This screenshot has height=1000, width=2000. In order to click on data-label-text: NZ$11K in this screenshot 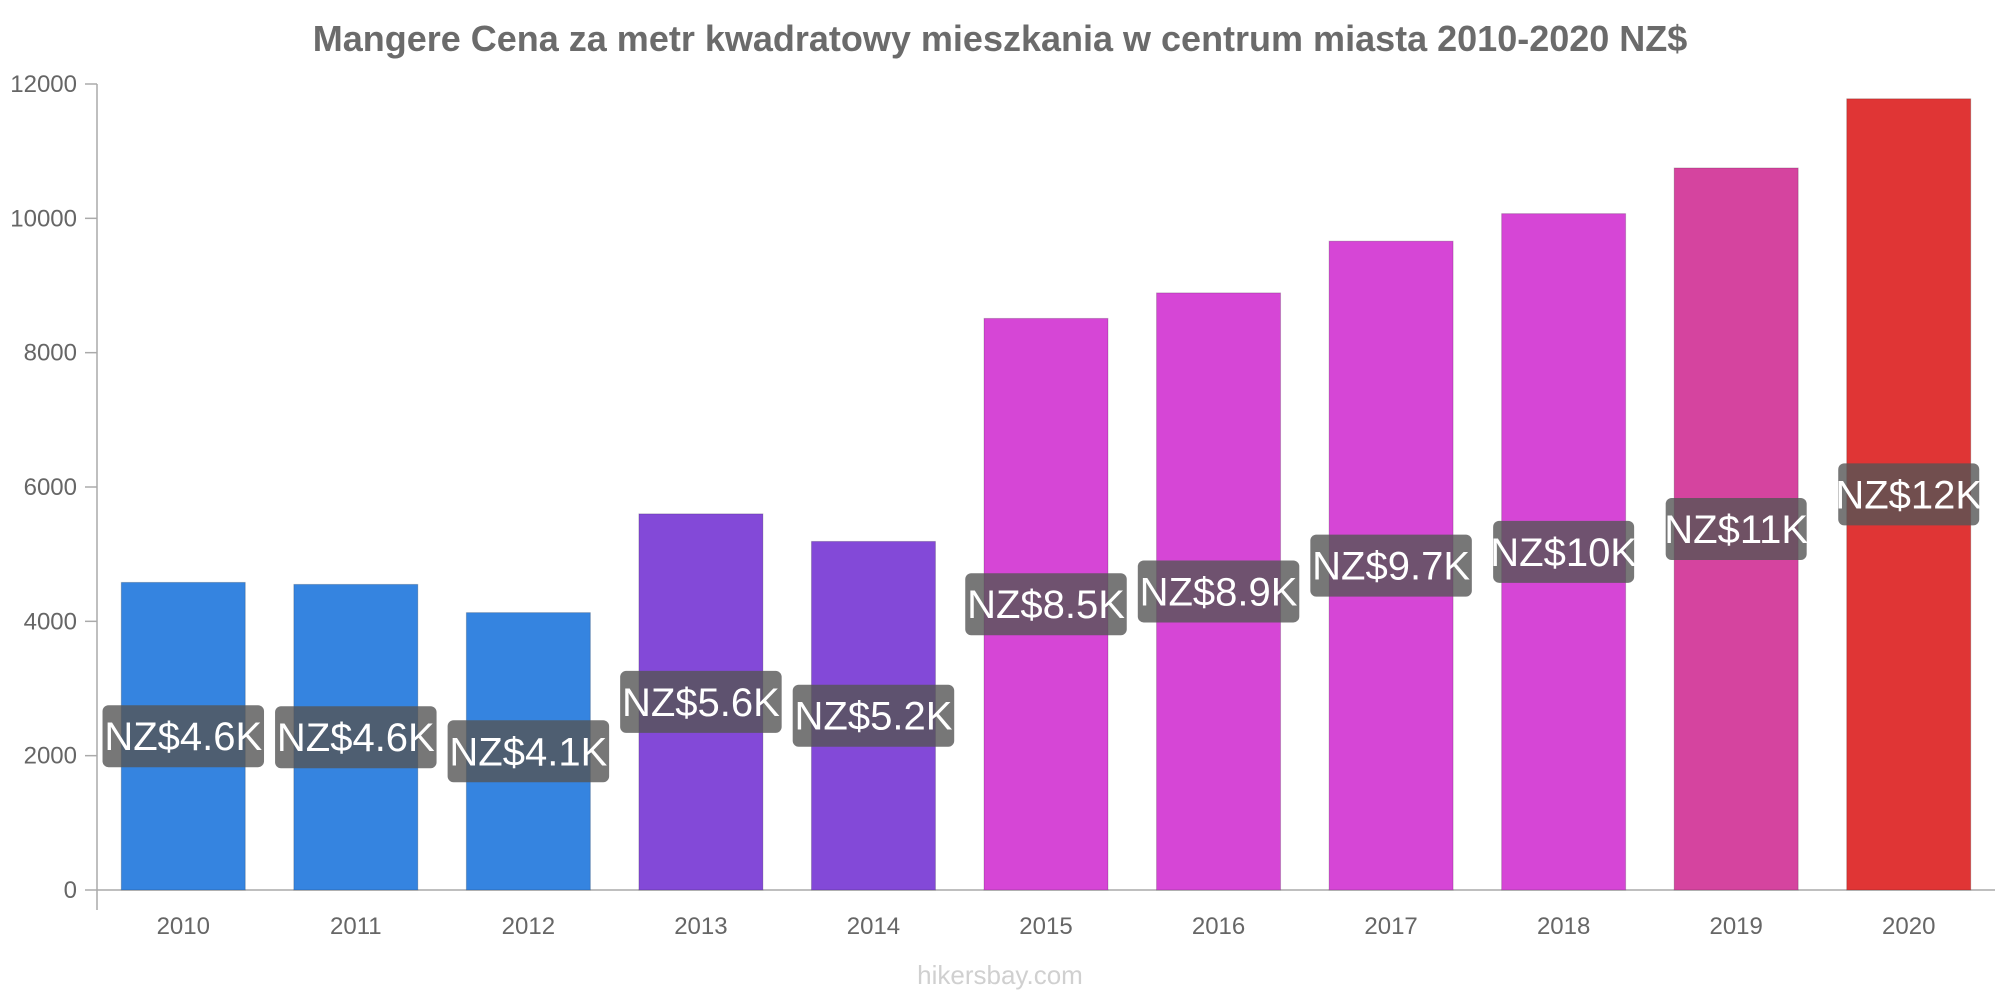, I will do `click(1736, 530)`.